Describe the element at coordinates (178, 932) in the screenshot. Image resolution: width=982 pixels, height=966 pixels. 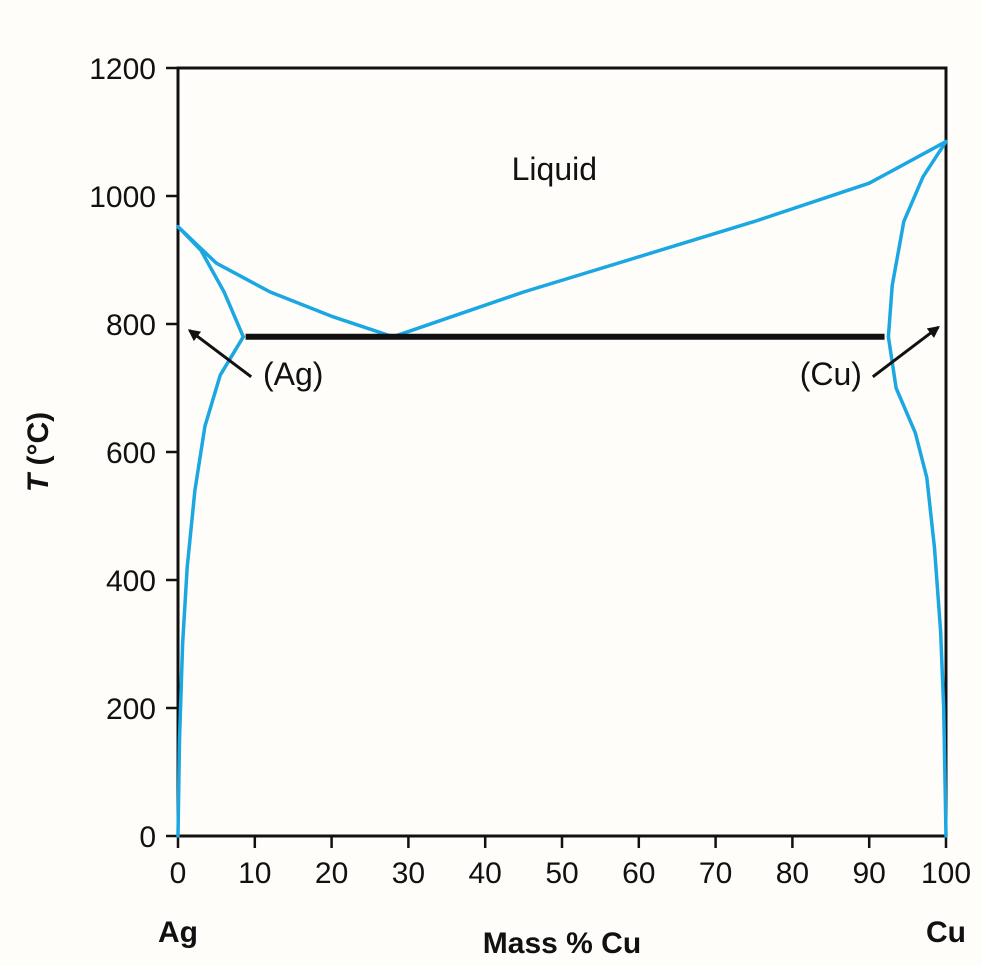
I see `x-end-label-ag: Ag` at that location.